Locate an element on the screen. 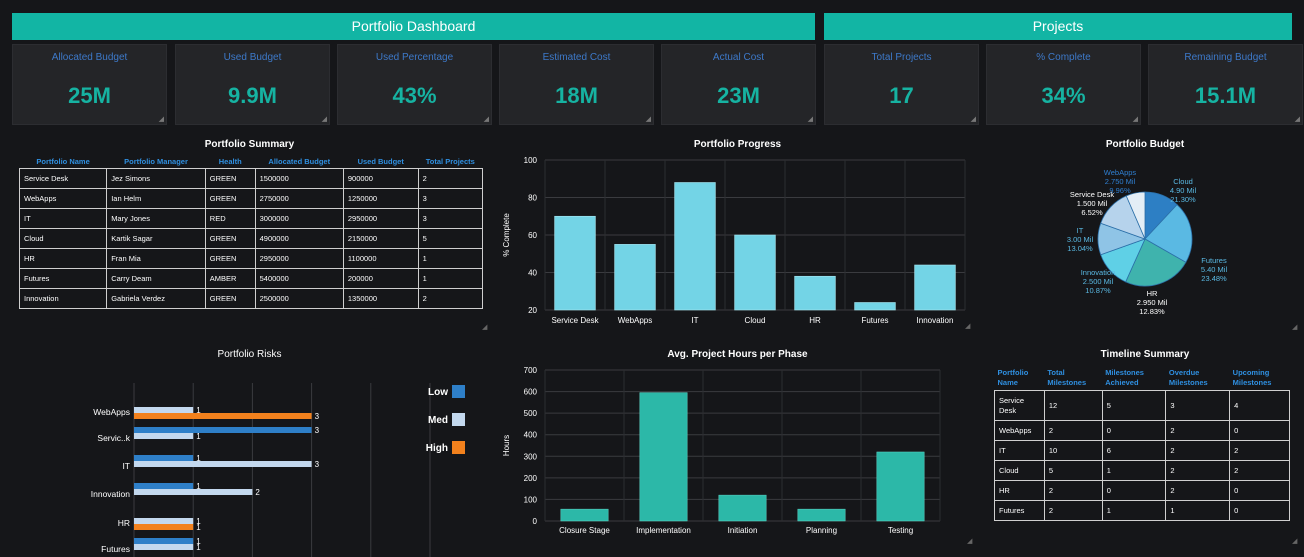 This screenshot has width=1304, height=557. table-row: Service Desk 12 5 3 4 is located at coordinates (1142, 405).